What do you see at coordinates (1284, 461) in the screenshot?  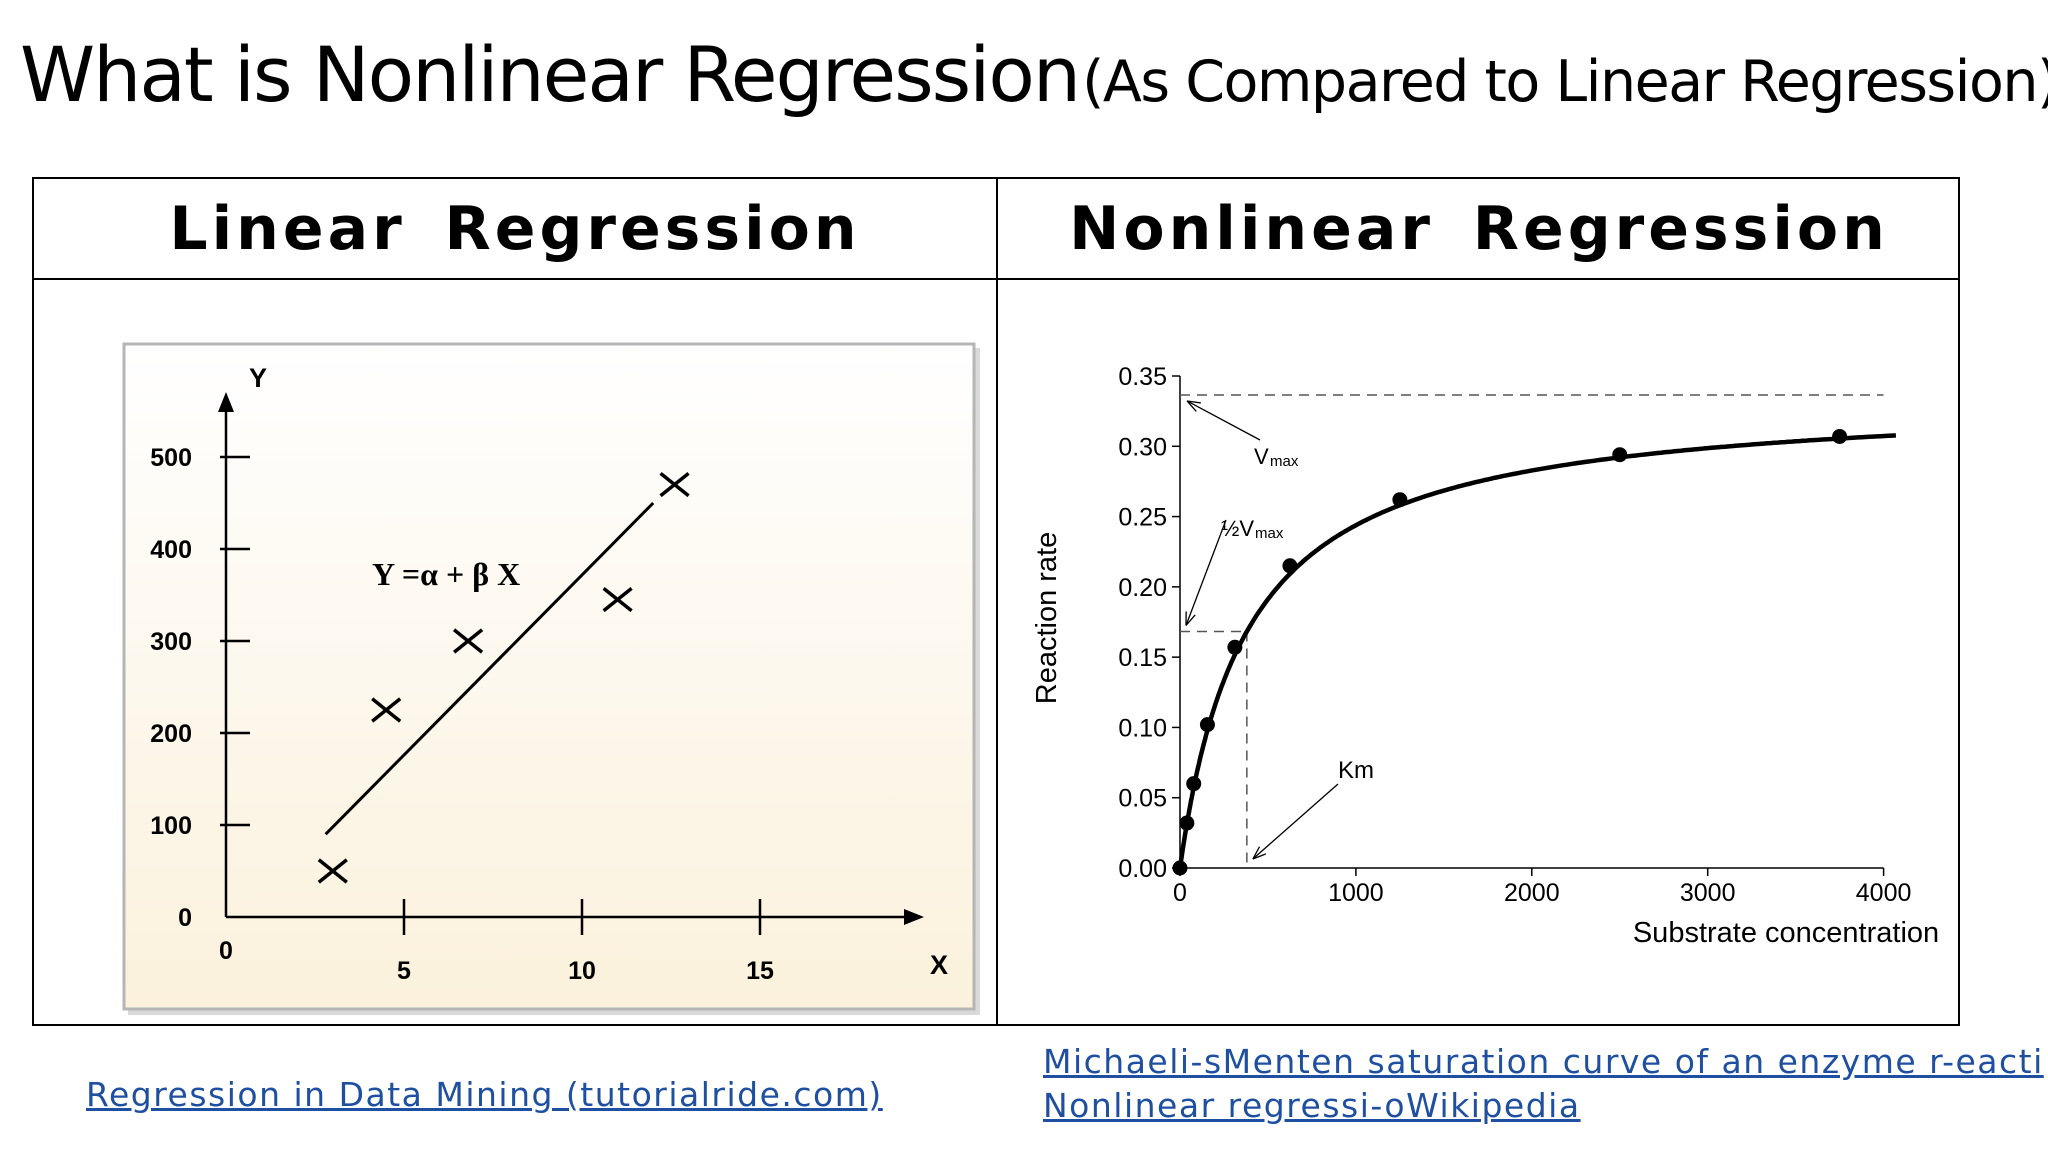 I see `vmax-label-sub: max` at bounding box center [1284, 461].